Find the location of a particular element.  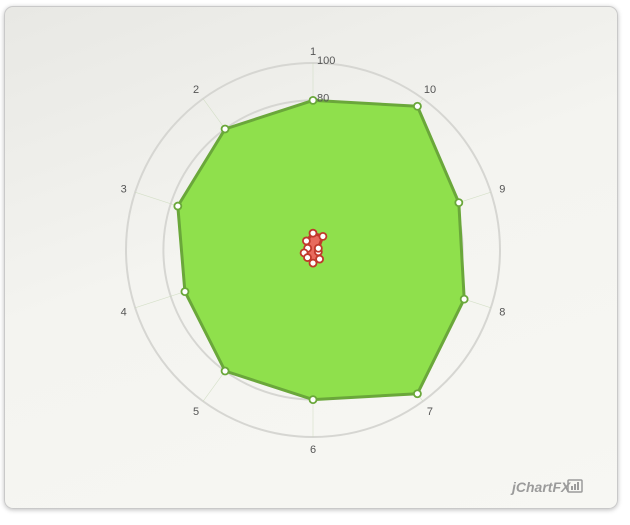

category-label-3: 3 is located at coordinates (124, 190).